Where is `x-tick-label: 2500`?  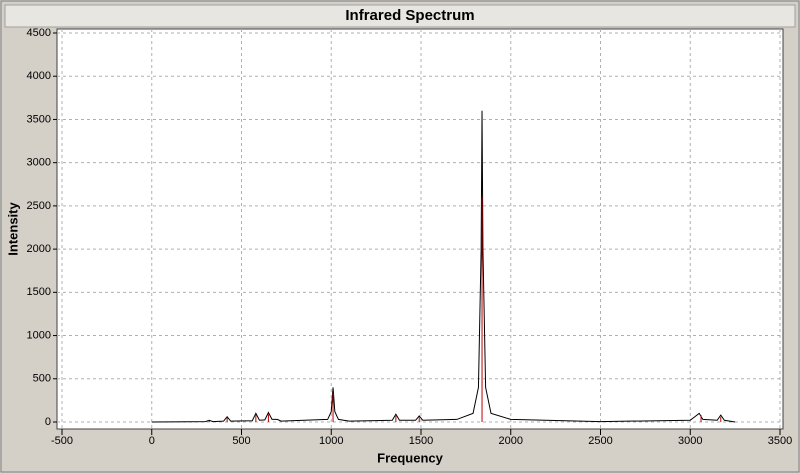
x-tick-label: 2500 is located at coordinates (600, 441).